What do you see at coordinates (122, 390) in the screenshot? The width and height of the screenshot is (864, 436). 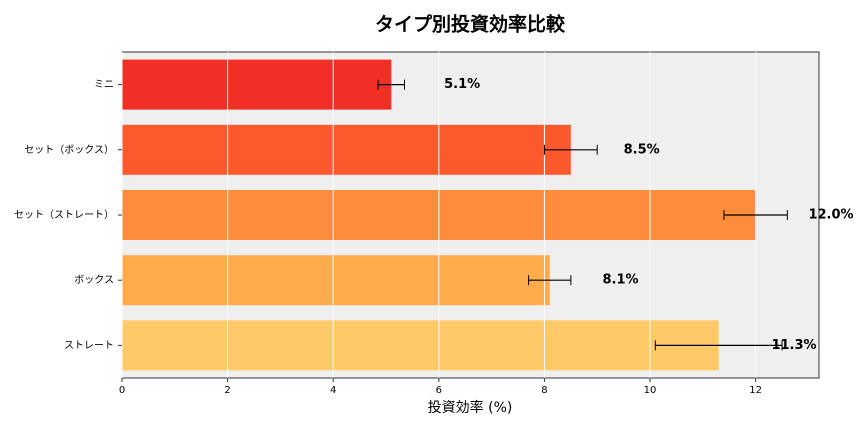 I see `x-tick-label: 0` at bounding box center [122, 390].